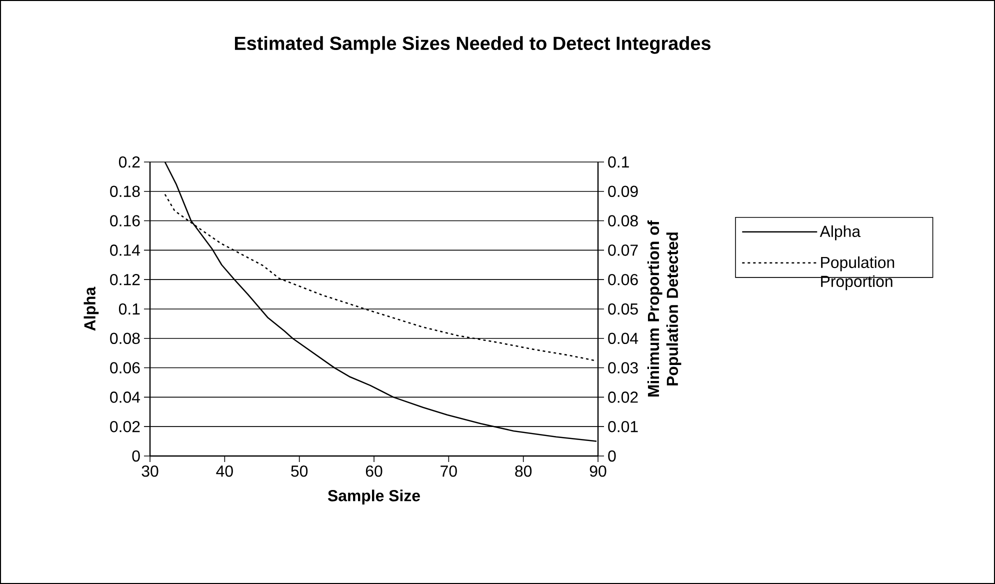  What do you see at coordinates (150, 471) in the screenshot?
I see `x-tick-label: 30` at bounding box center [150, 471].